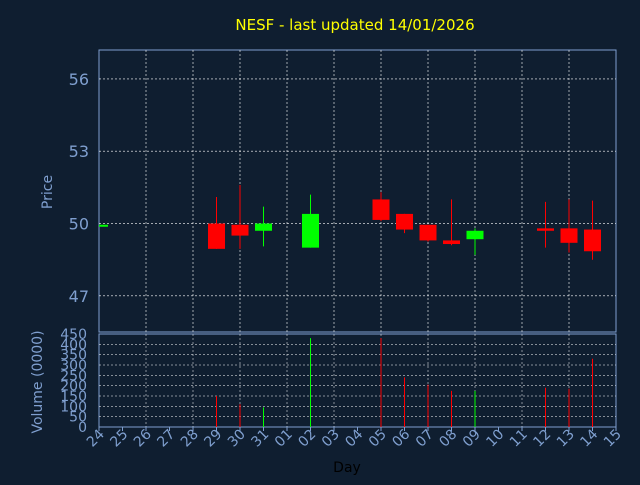 This screenshot has height=485, width=640. I want to click on x-tick-label: 04, so click(354, 438).